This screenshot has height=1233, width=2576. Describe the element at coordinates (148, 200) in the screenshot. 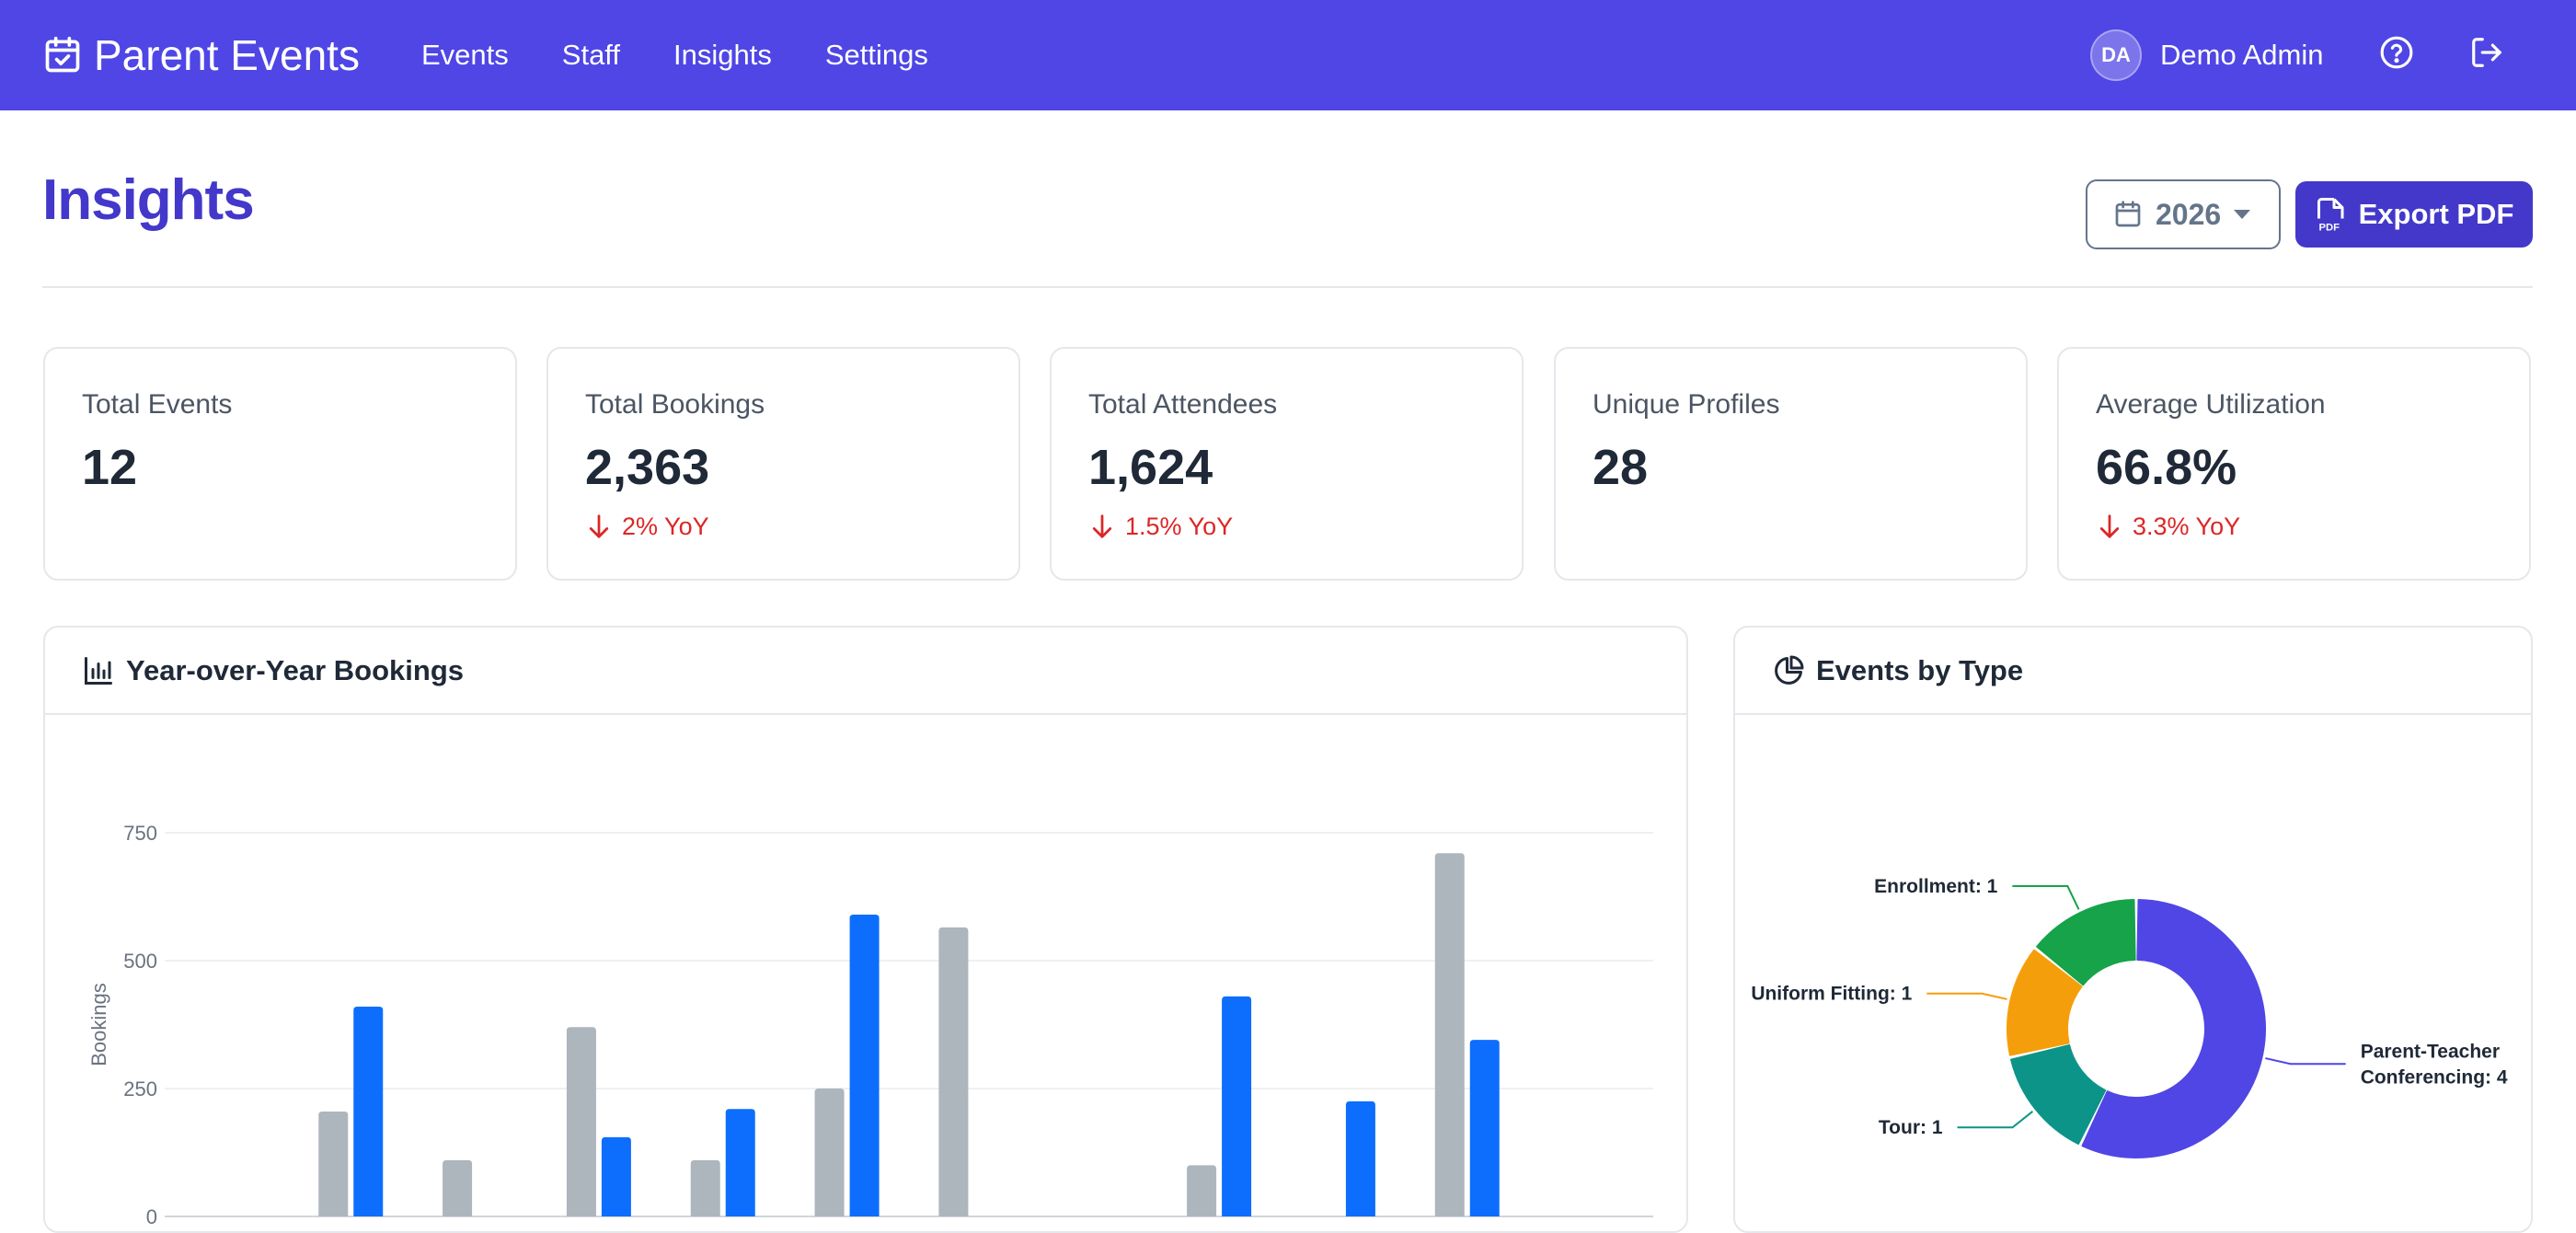

I see `page-title: Insights` at that location.